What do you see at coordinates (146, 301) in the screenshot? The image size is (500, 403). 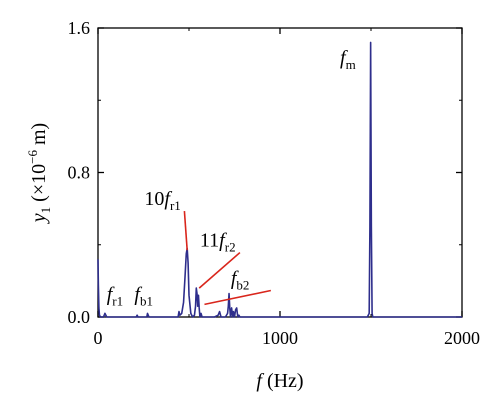 I see `annotation-subscript: b1` at bounding box center [146, 301].